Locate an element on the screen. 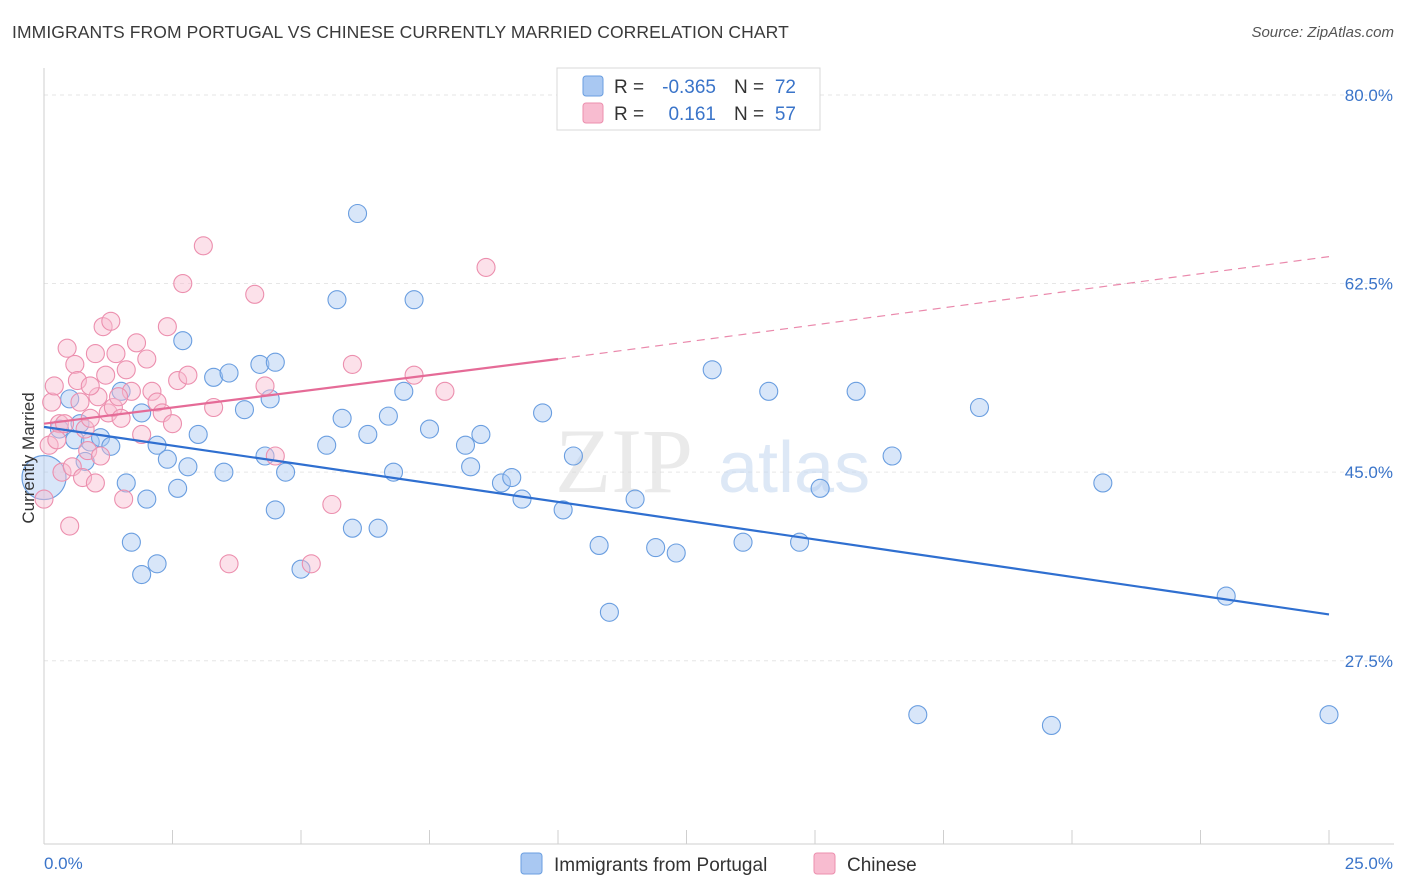 The image size is (1406, 892). y-axis-label: Currently Married is located at coordinates (28, 457).